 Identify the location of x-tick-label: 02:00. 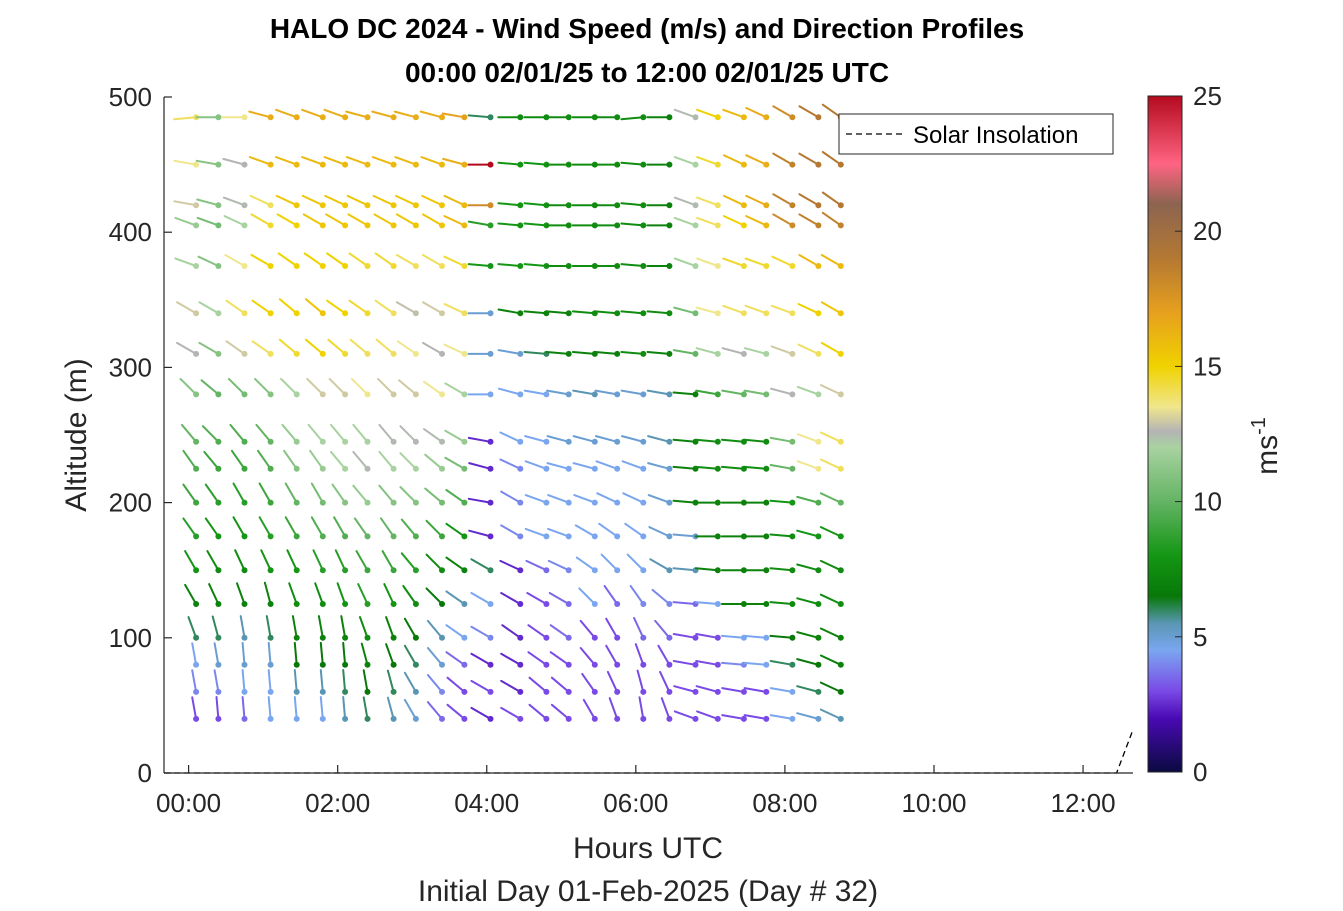
(337, 803).